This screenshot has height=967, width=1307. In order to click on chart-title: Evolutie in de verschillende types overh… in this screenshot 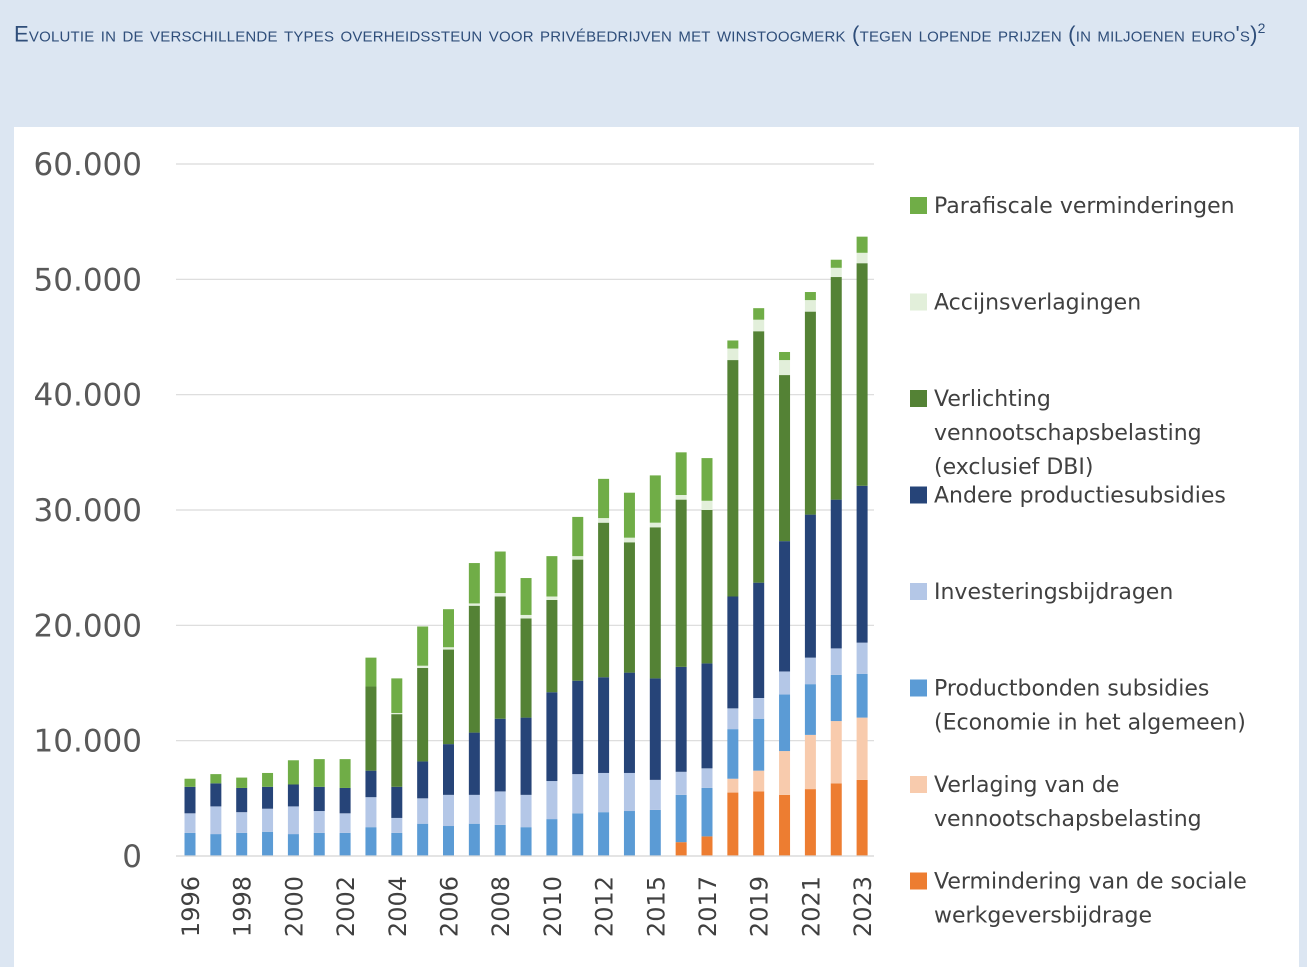, I will do `click(656, 31)`.